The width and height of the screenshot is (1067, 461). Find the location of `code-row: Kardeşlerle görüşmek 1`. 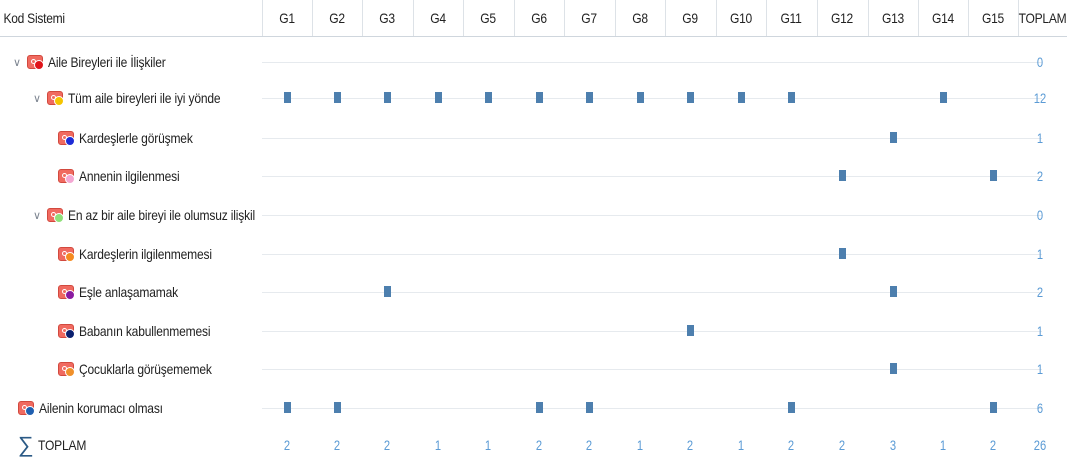

code-row: Kardeşlerle görüşmek 1 is located at coordinates (533, 138).